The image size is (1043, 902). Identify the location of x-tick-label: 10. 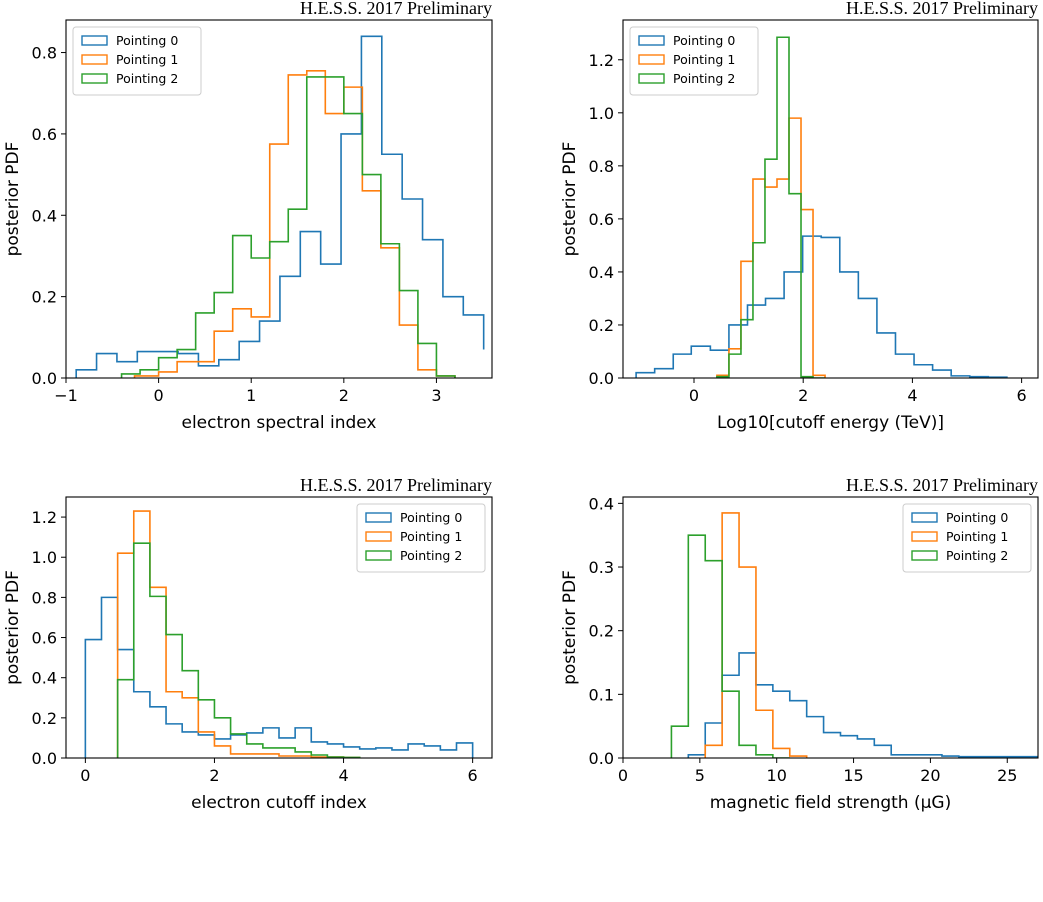
(777, 775).